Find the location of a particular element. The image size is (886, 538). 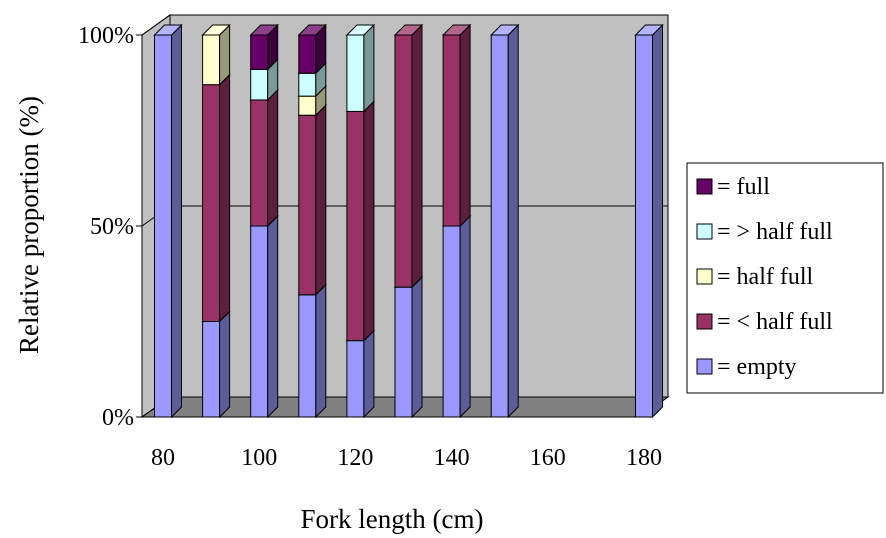

x-tick-label: 140 is located at coordinates (452, 458).